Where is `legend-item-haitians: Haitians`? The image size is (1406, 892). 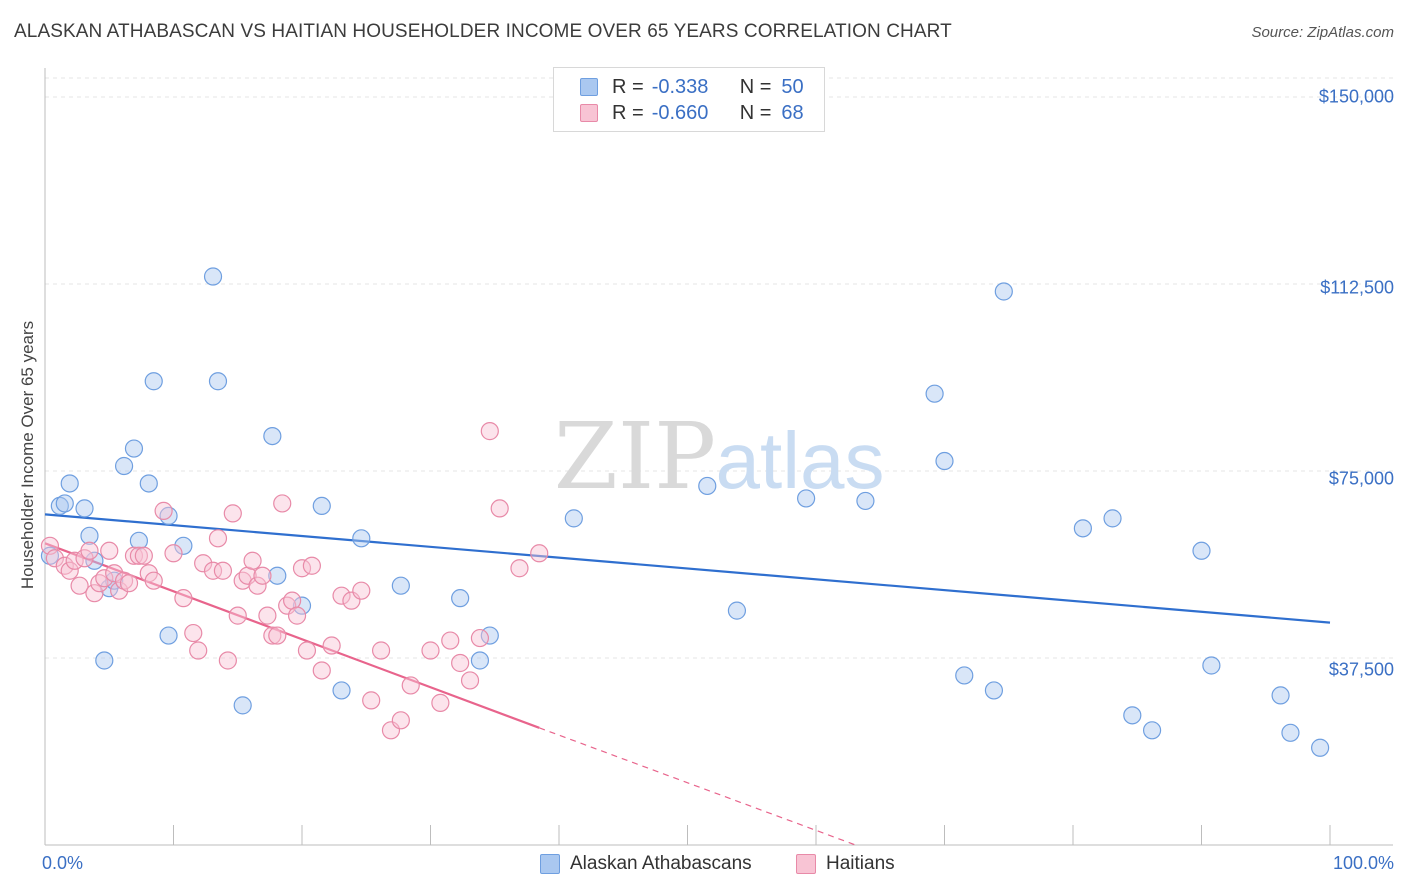
legend-item-haitians: Haitians is located at coordinates (845, 864).